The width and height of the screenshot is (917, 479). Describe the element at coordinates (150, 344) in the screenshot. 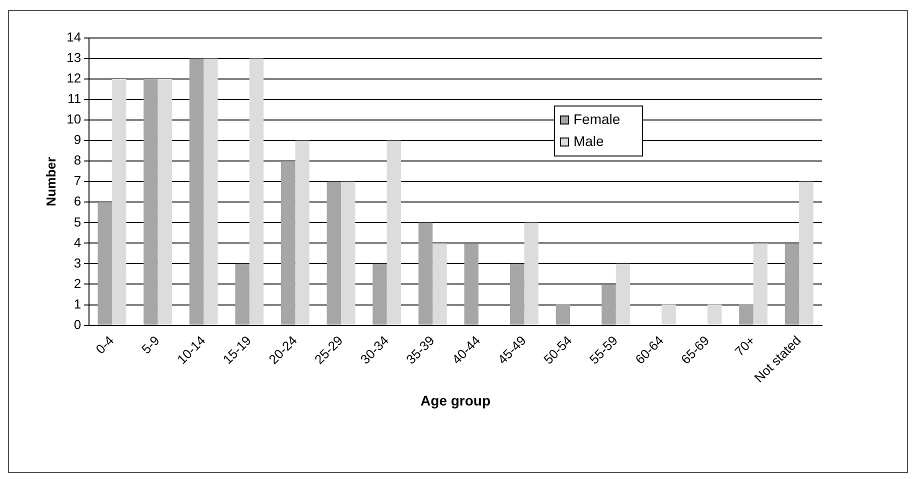

I see `x-tick-label: 5-9` at that location.